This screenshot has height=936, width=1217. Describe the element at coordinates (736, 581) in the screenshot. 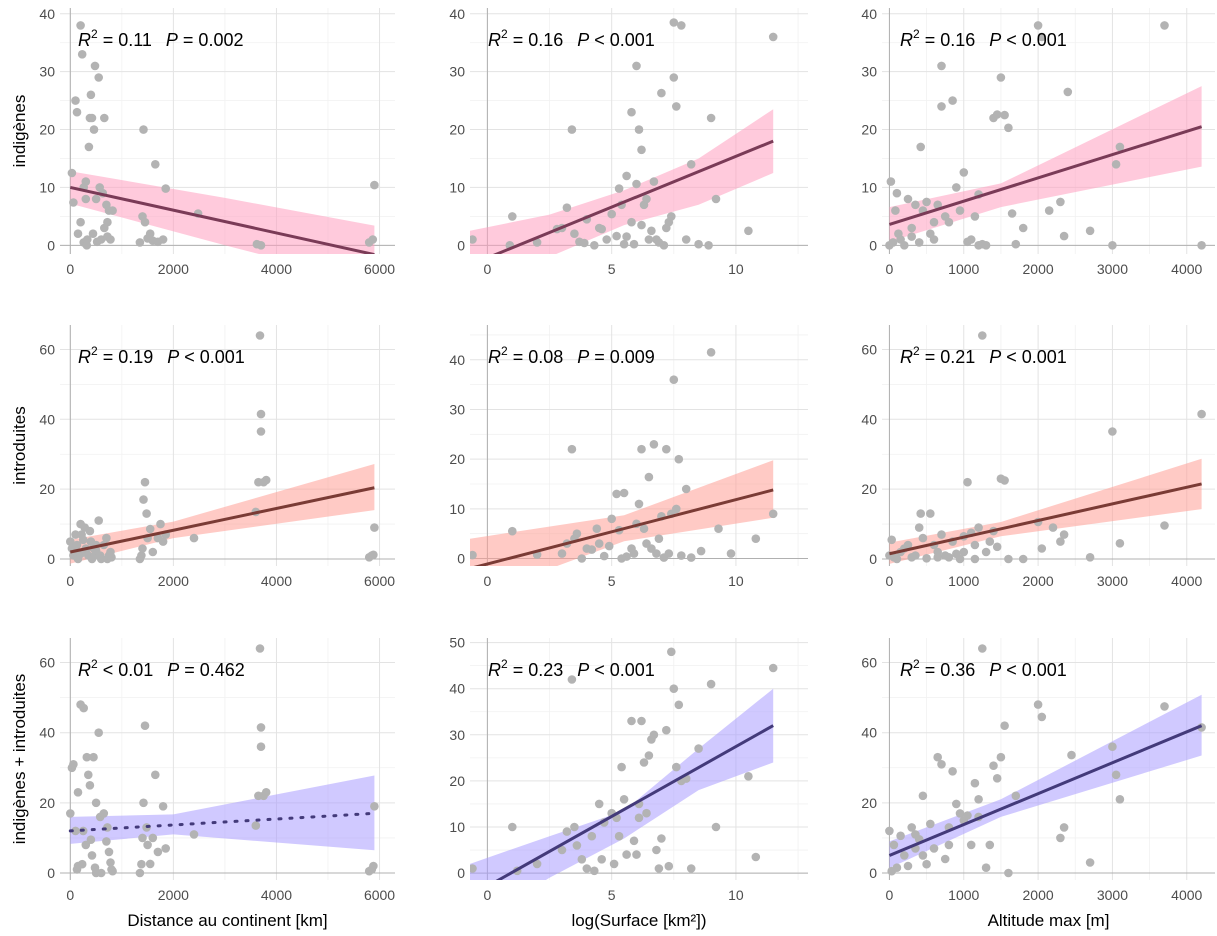

I see `x-tick-label: 10` at that location.